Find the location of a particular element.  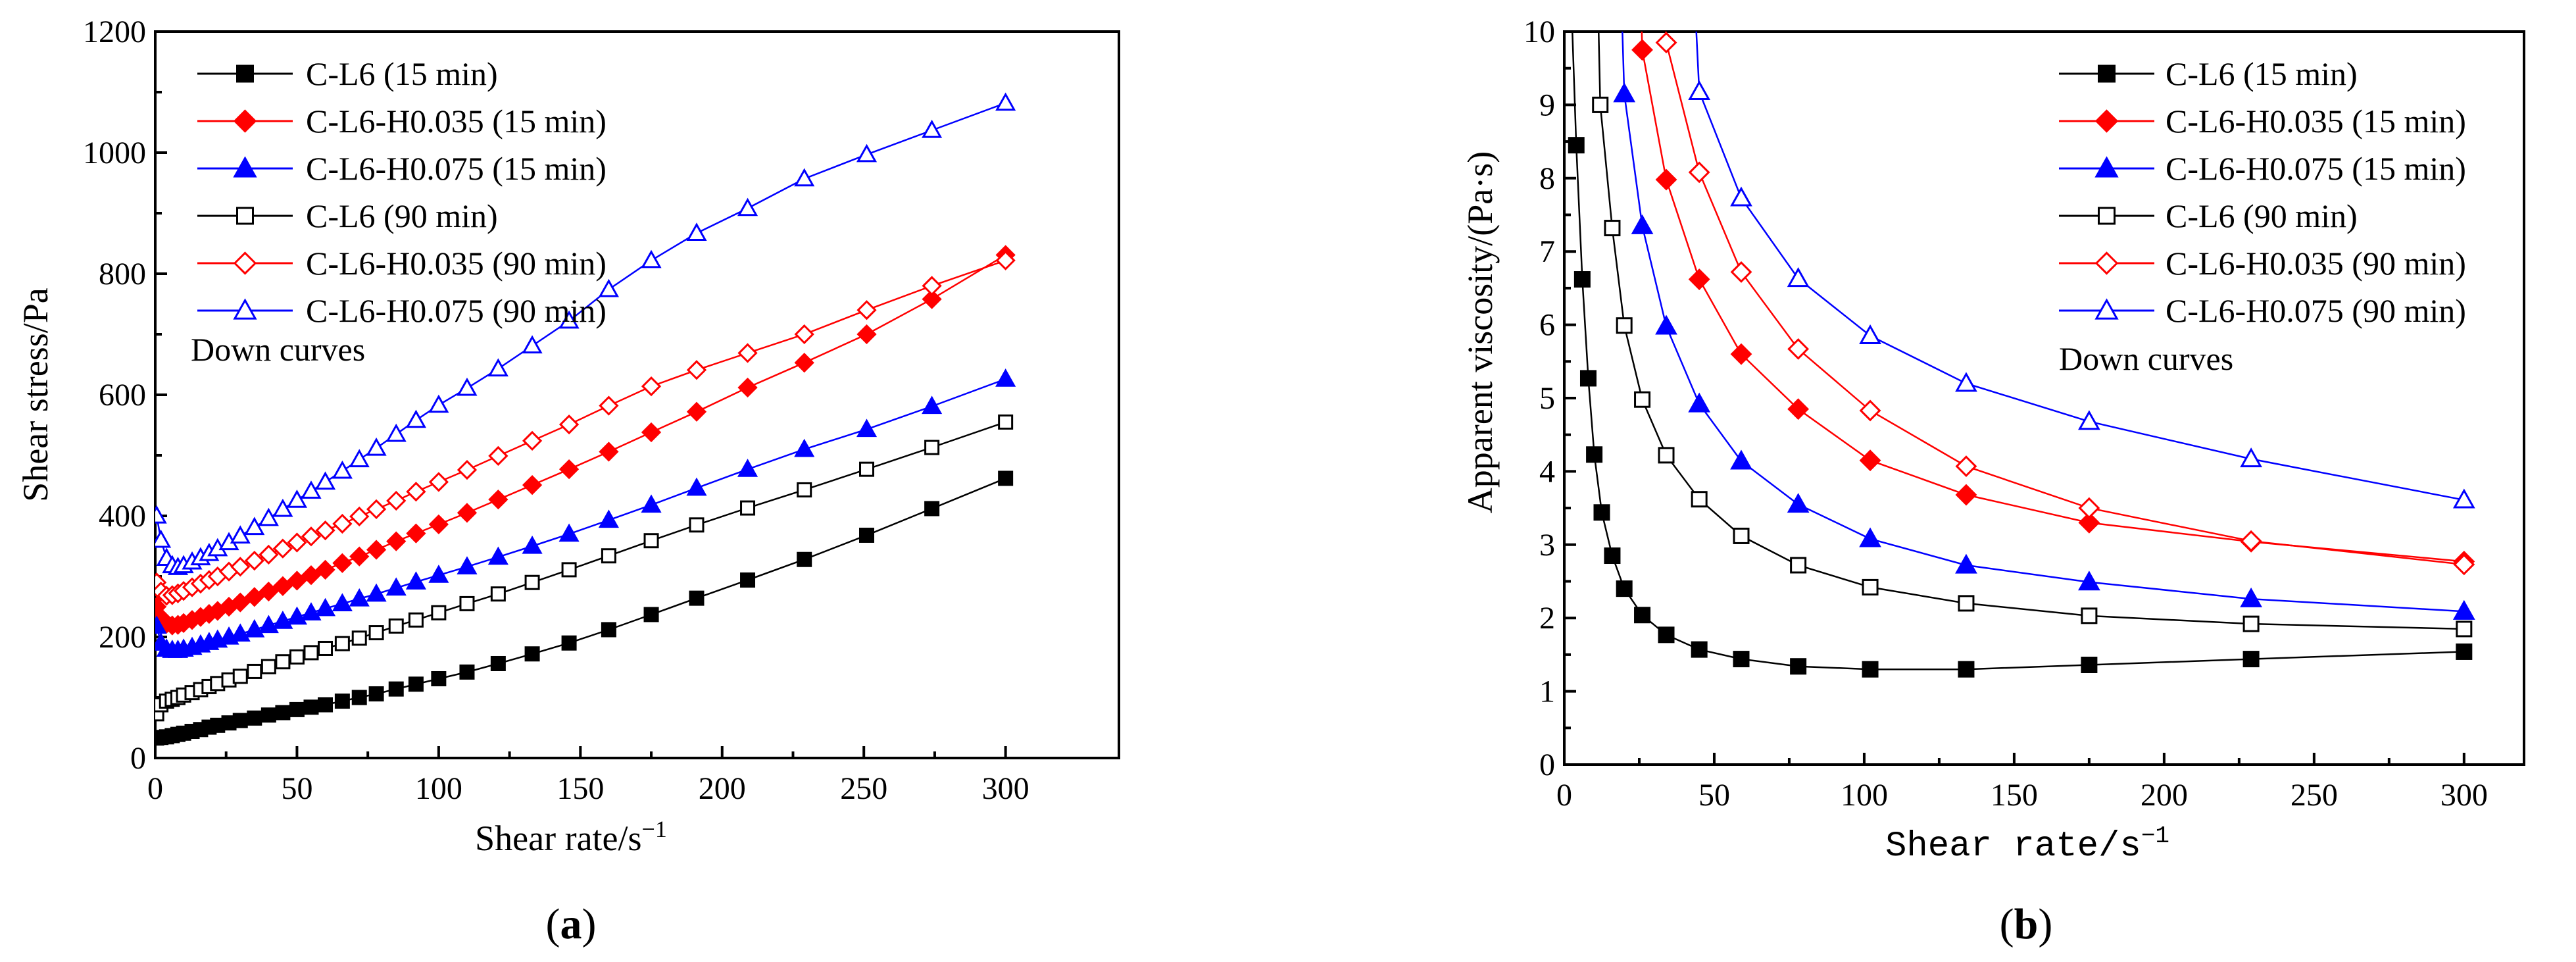

xlabel-b: Shear rate/s−1 is located at coordinates (2027, 845).